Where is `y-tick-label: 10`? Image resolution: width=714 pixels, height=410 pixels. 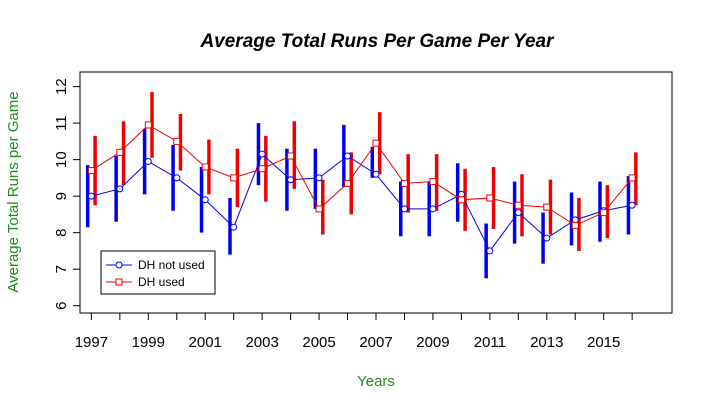 y-tick-label: 10 is located at coordinates (61, 159).